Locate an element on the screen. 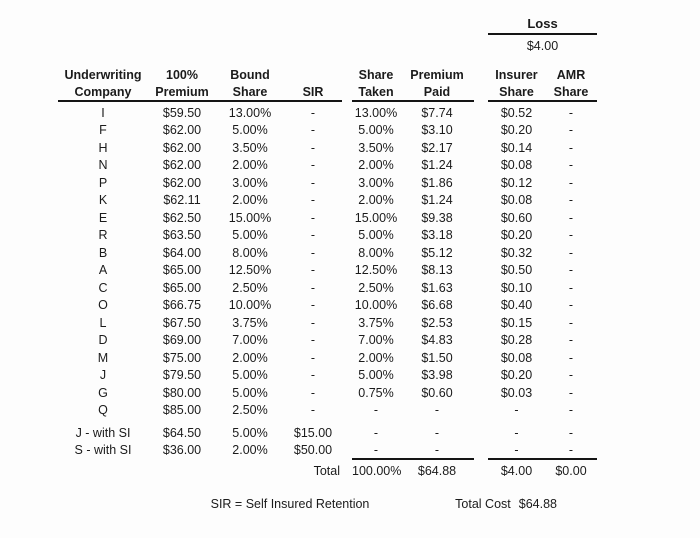  cell-insurer-share: $0.60 is located at coordinates (516, 217).